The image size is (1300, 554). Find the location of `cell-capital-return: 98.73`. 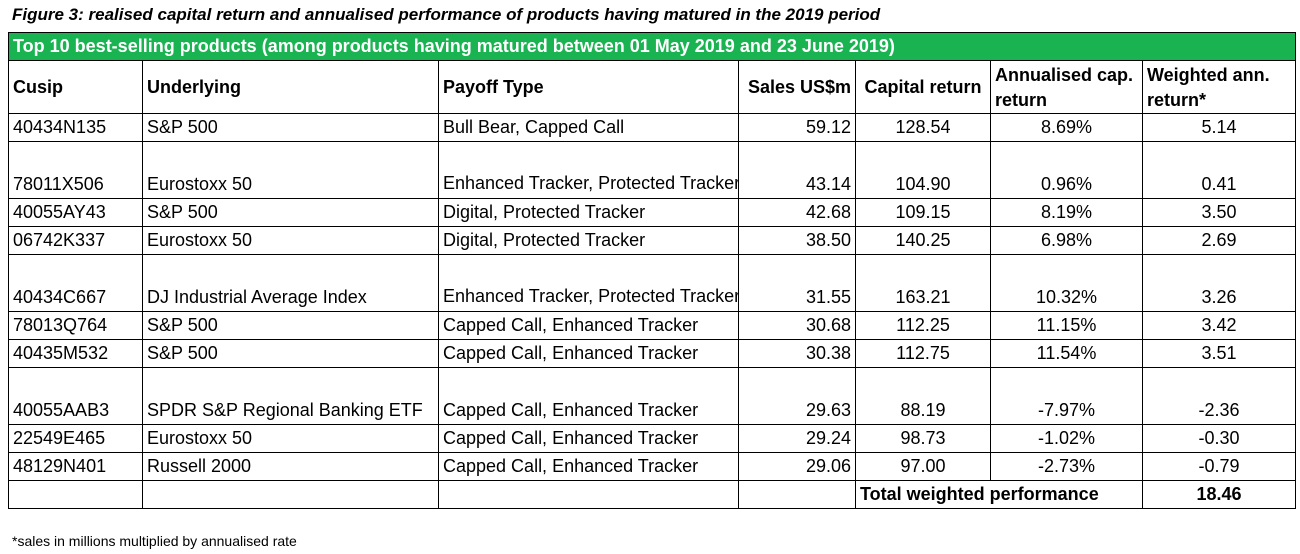

cell-capital-return: 98.73 is located at coordinates (923, 438).